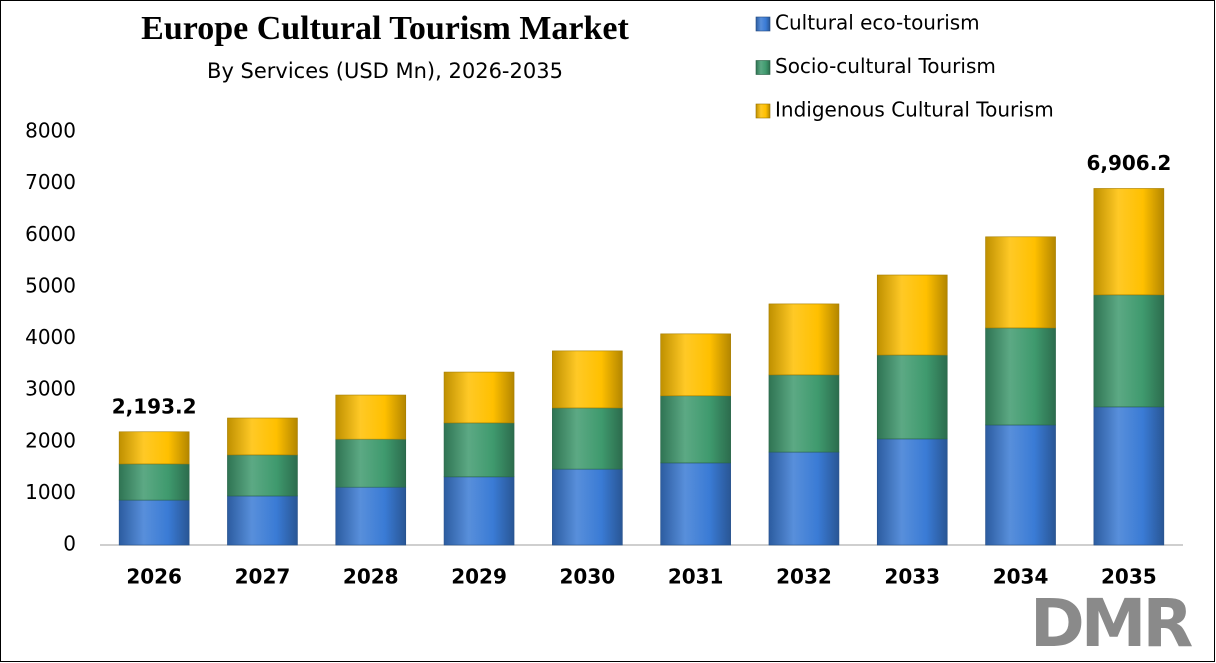  What do you see at coordinates (912, 577) in the screenshot?
I see `x-tick-label: 2033` at bounding box center [912, 577].